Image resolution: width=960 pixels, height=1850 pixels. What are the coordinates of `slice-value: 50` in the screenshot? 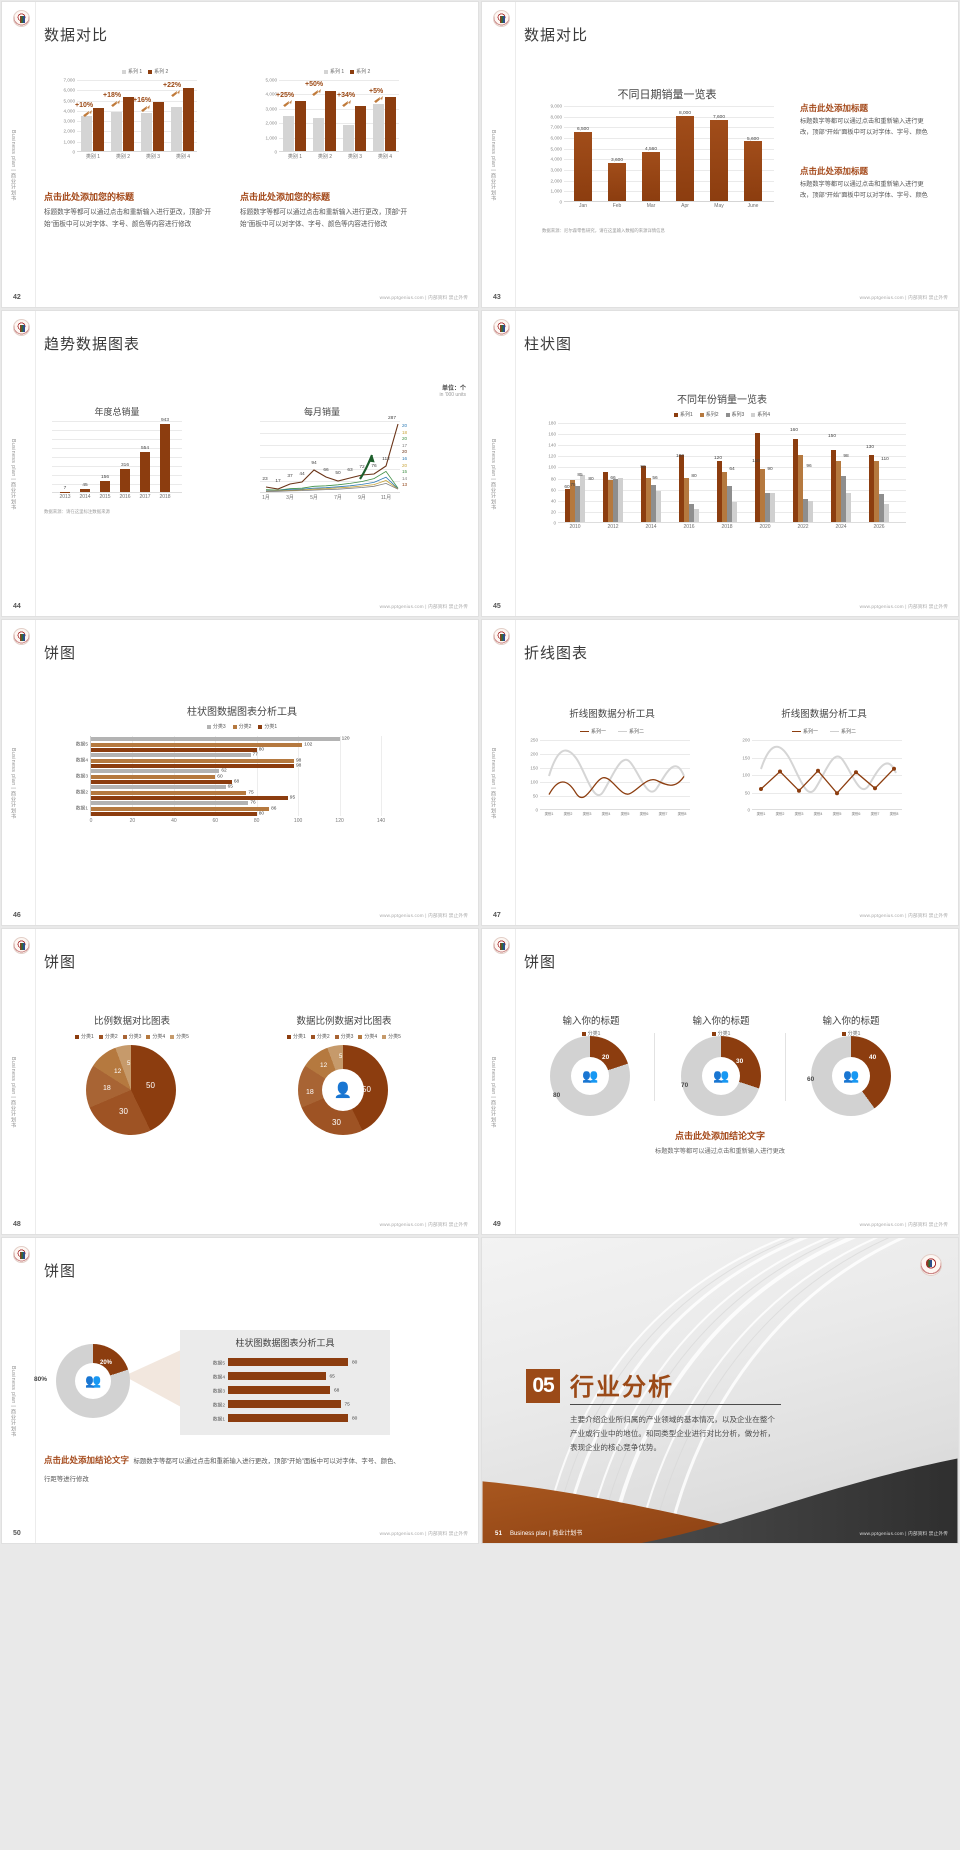 It's located at (366, 1089).